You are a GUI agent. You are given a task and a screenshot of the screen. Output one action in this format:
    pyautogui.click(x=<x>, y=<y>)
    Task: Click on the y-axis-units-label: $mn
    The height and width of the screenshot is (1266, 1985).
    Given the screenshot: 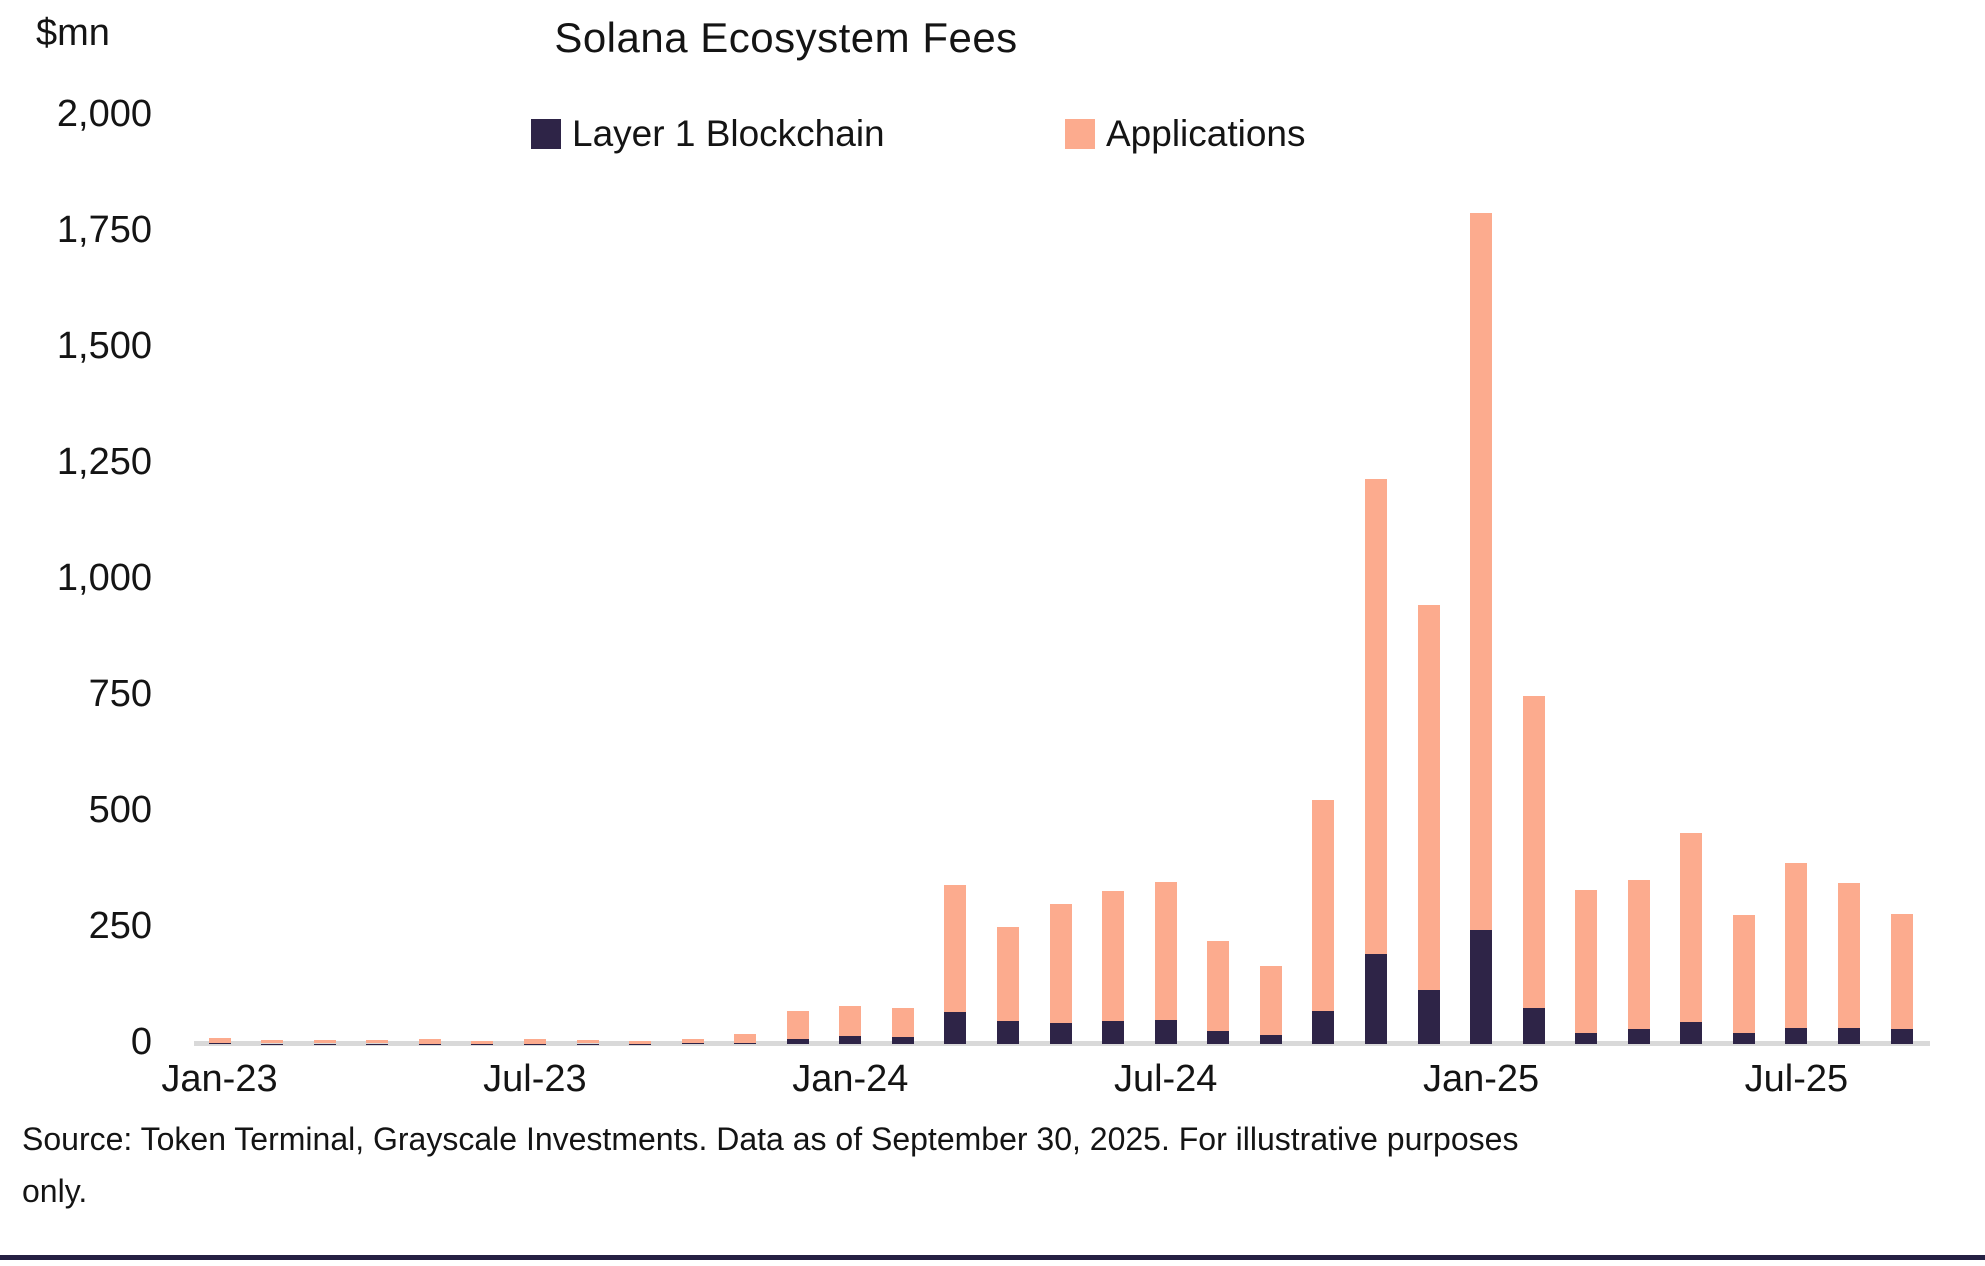 What is the action you would take?
    pyautogui.click(x=73, y=33)
    